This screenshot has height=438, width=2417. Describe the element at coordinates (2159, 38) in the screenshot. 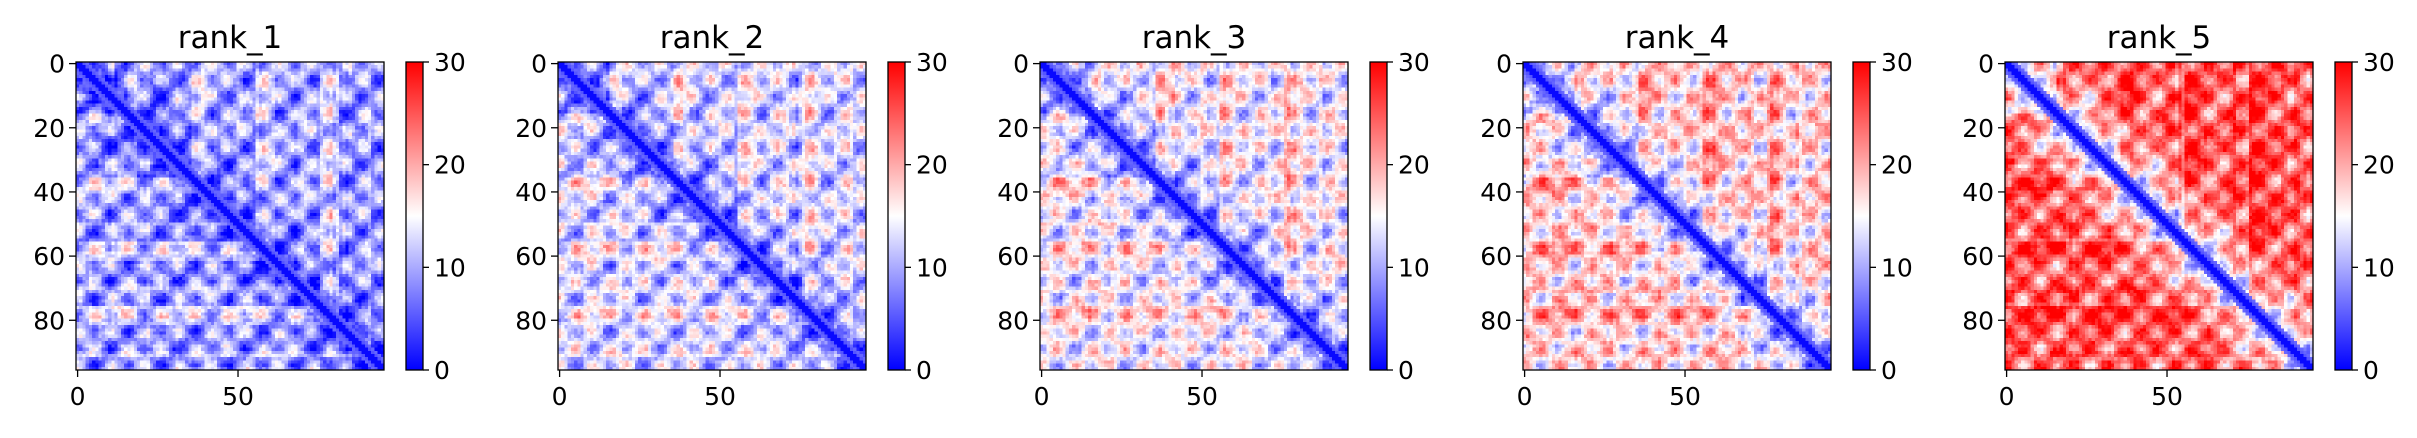

I see `panel-title: rank_5` at that location.